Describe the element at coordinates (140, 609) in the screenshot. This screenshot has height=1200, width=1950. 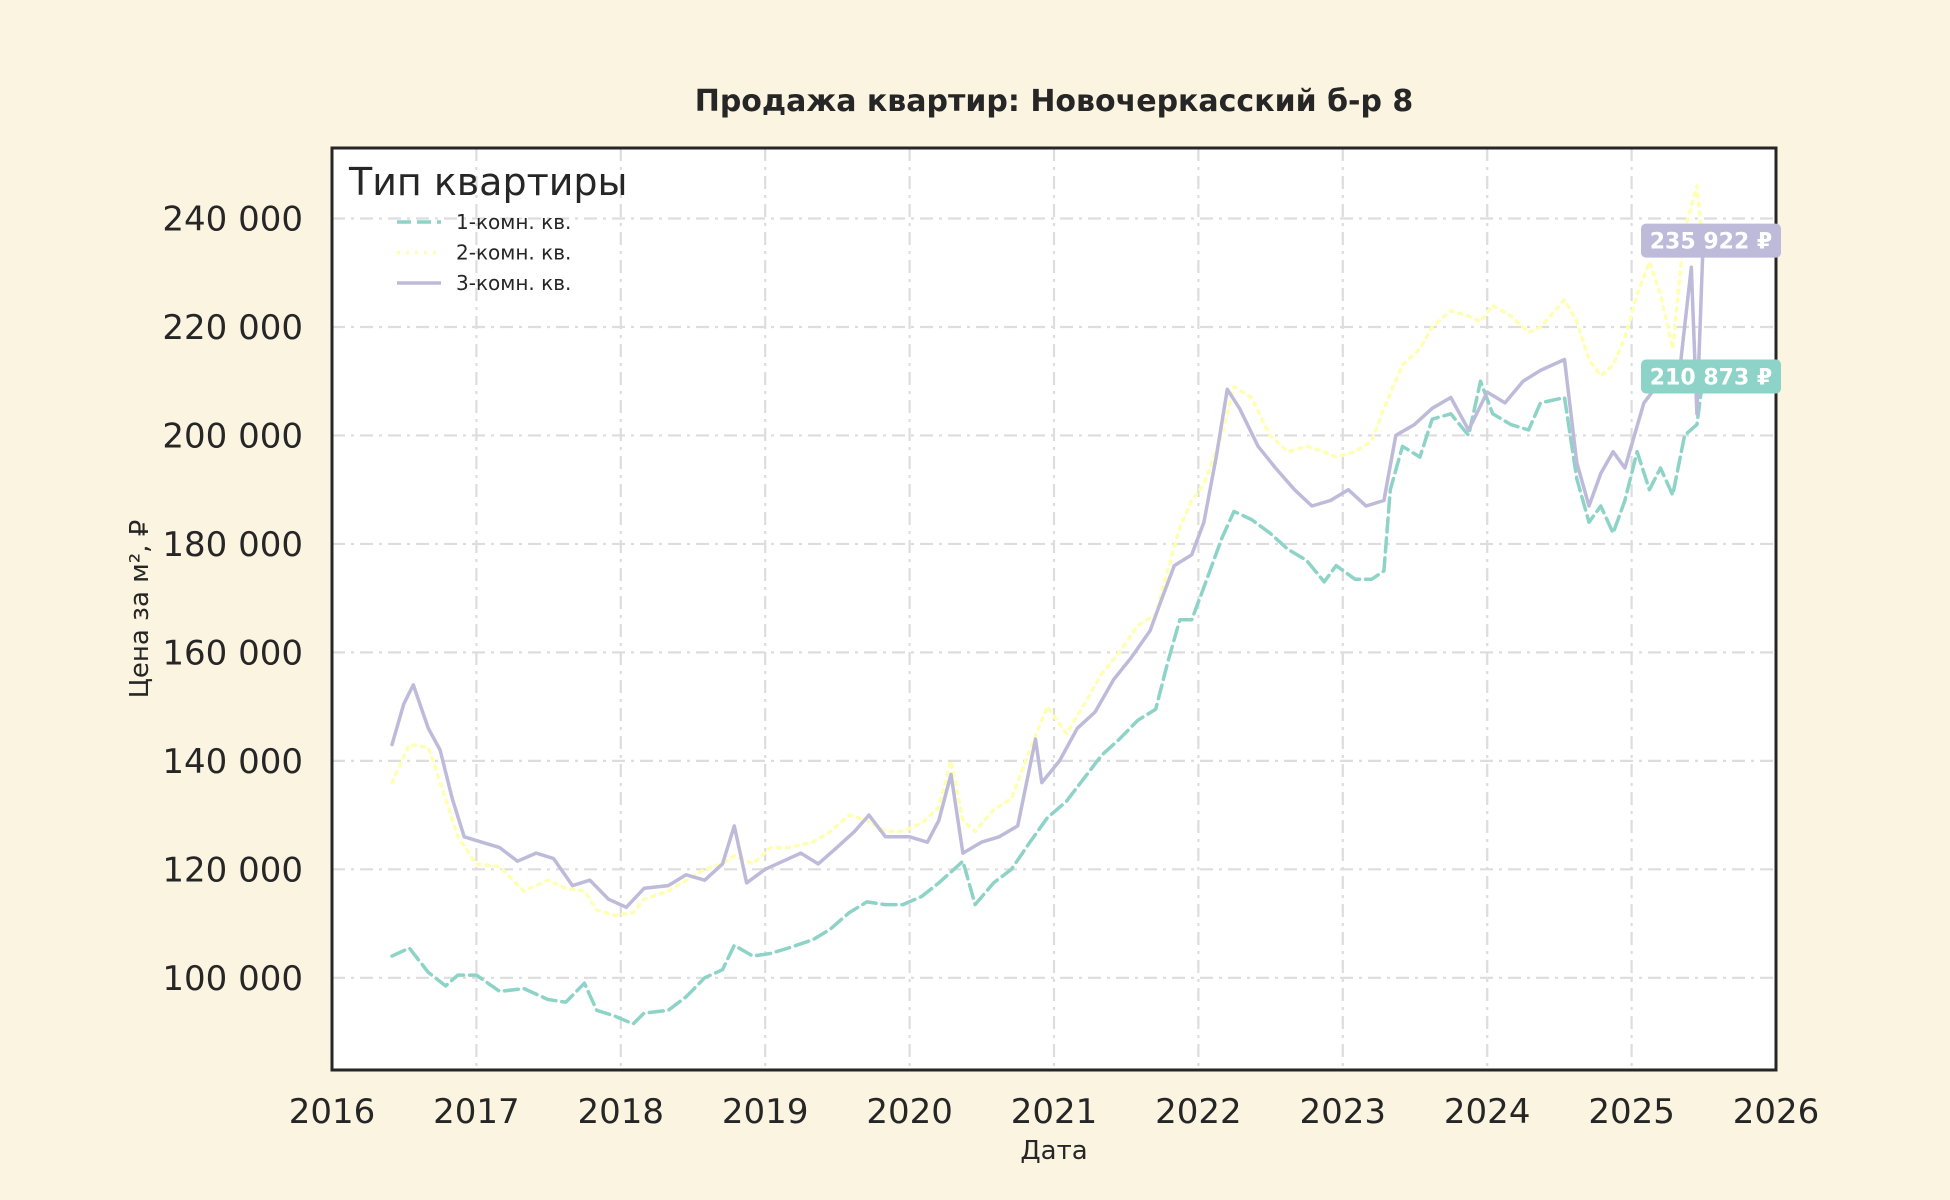
I see `y-axis-title: Цена за м², ₽` at that location.